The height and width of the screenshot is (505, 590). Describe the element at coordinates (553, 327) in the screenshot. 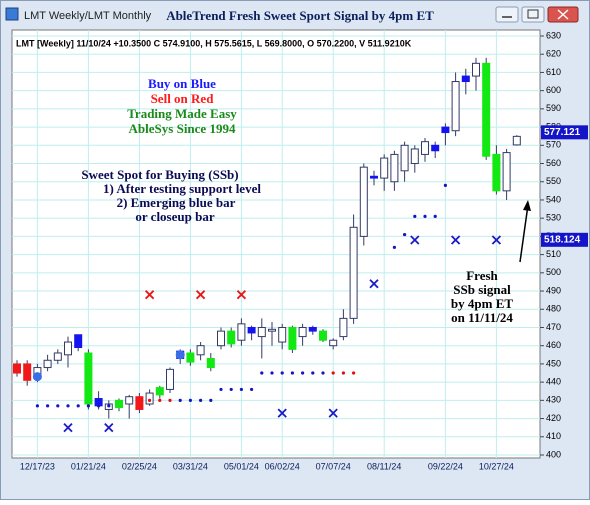

I see `y-tick-label: 470` at that location.